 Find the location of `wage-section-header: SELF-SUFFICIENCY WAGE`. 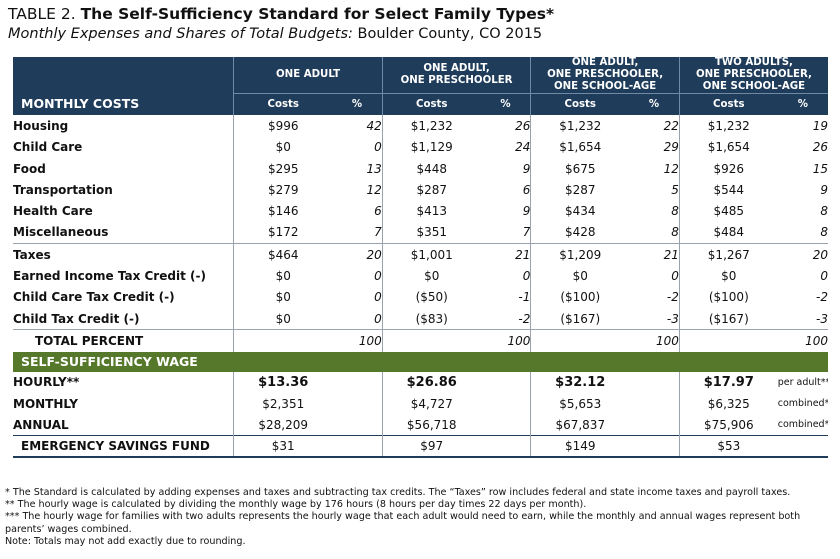

wage-section-header: SELF-SUFFICIENCY WAGE is located at coordinates (420, 361).